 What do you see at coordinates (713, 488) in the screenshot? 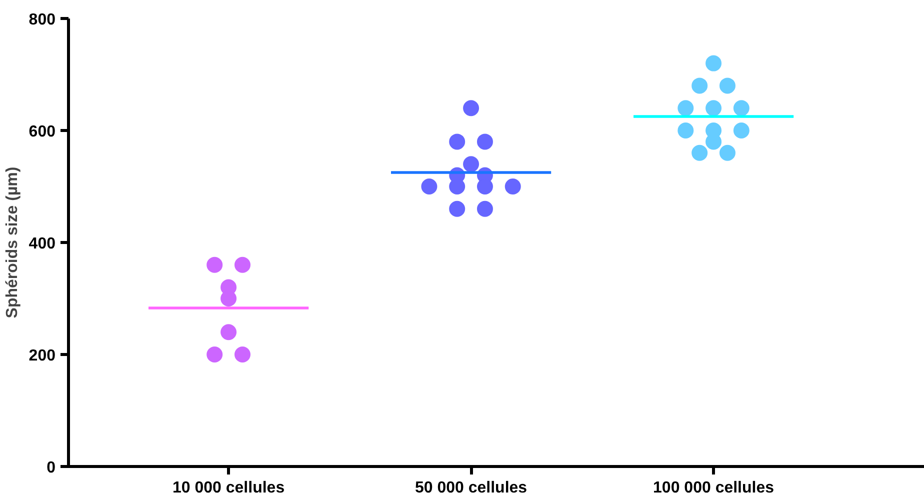
I see `x-tick-label: 100 000 cellules` at bounding box center [713, 488].